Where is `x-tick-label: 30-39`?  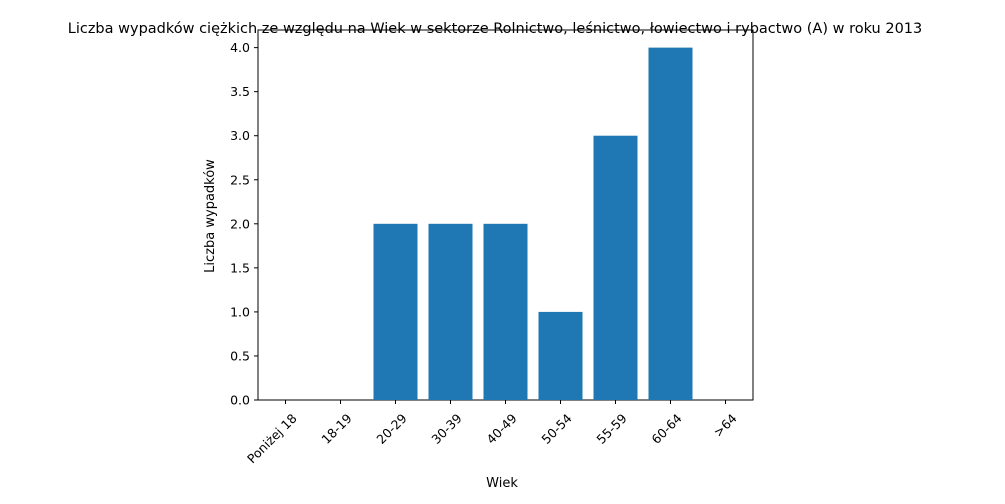
x-tick-label: 30-39 is located at coordinates (446, 429).